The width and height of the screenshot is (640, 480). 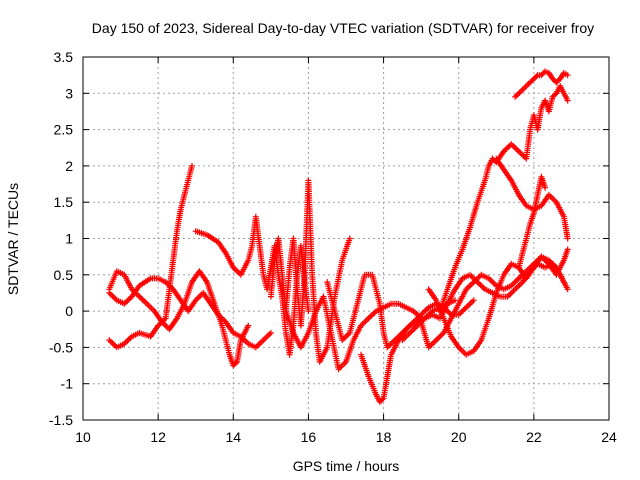 I want to click on x-tick-label: 12, so click(x=158, y=437).